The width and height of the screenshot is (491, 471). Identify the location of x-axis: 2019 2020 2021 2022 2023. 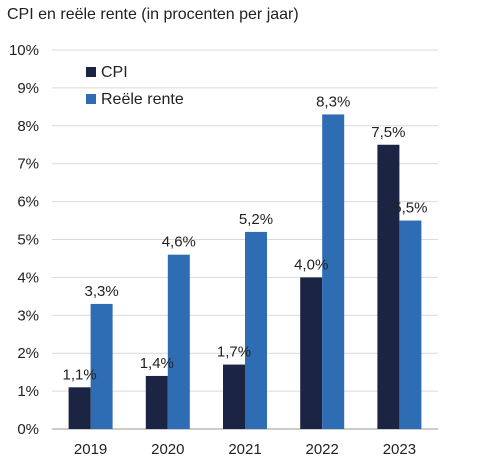
(245, 449).